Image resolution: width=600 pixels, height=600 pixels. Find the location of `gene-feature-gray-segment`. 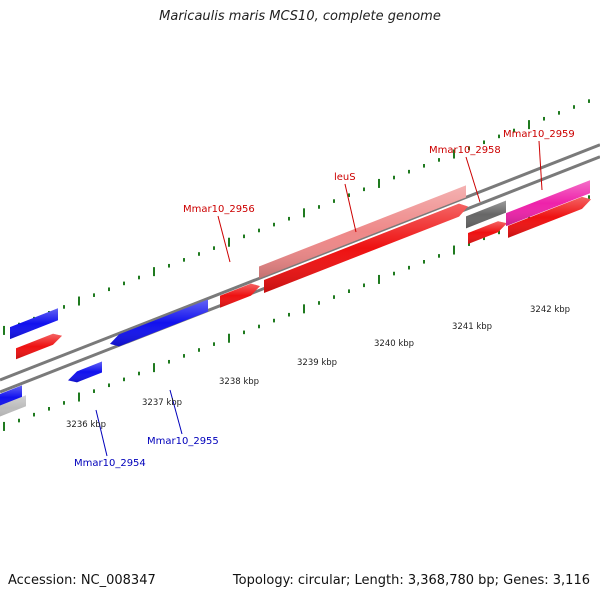

gene-feature-gray-segment is located at coordinates (486, 214).